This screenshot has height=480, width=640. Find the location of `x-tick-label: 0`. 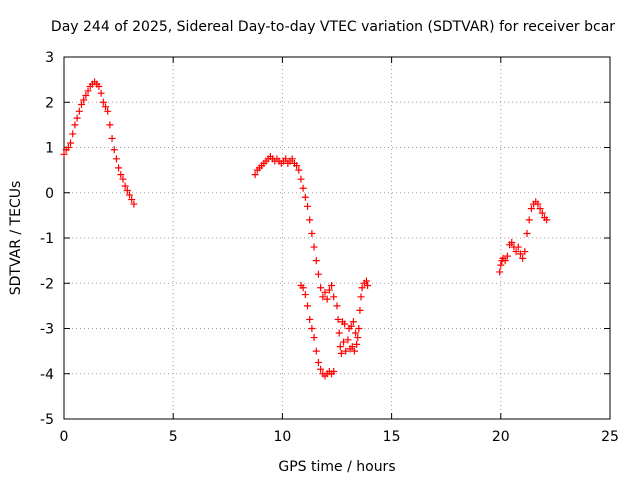

x-tick-label: 0 is located at coordinates (64, 437).